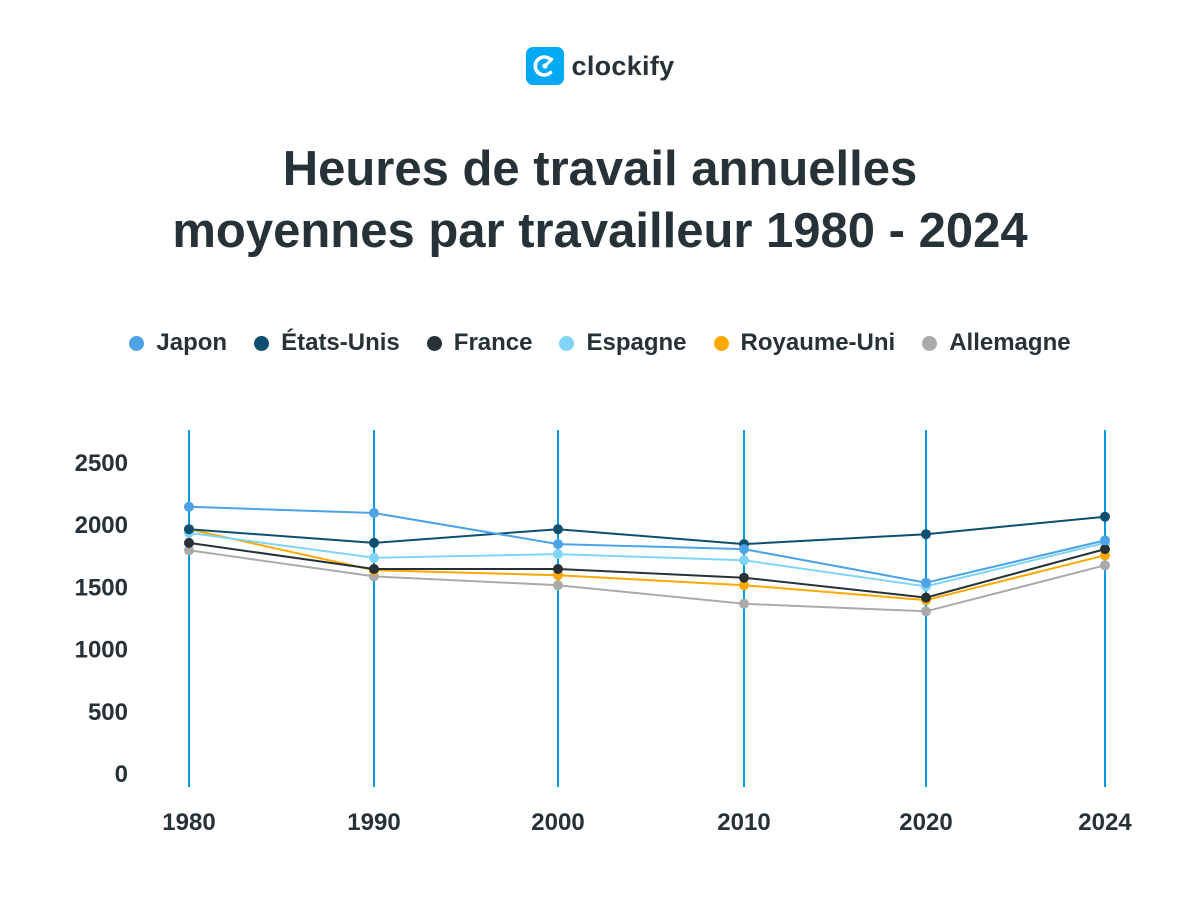  I want to click on y-tick-label: 500, so click(108, 712).